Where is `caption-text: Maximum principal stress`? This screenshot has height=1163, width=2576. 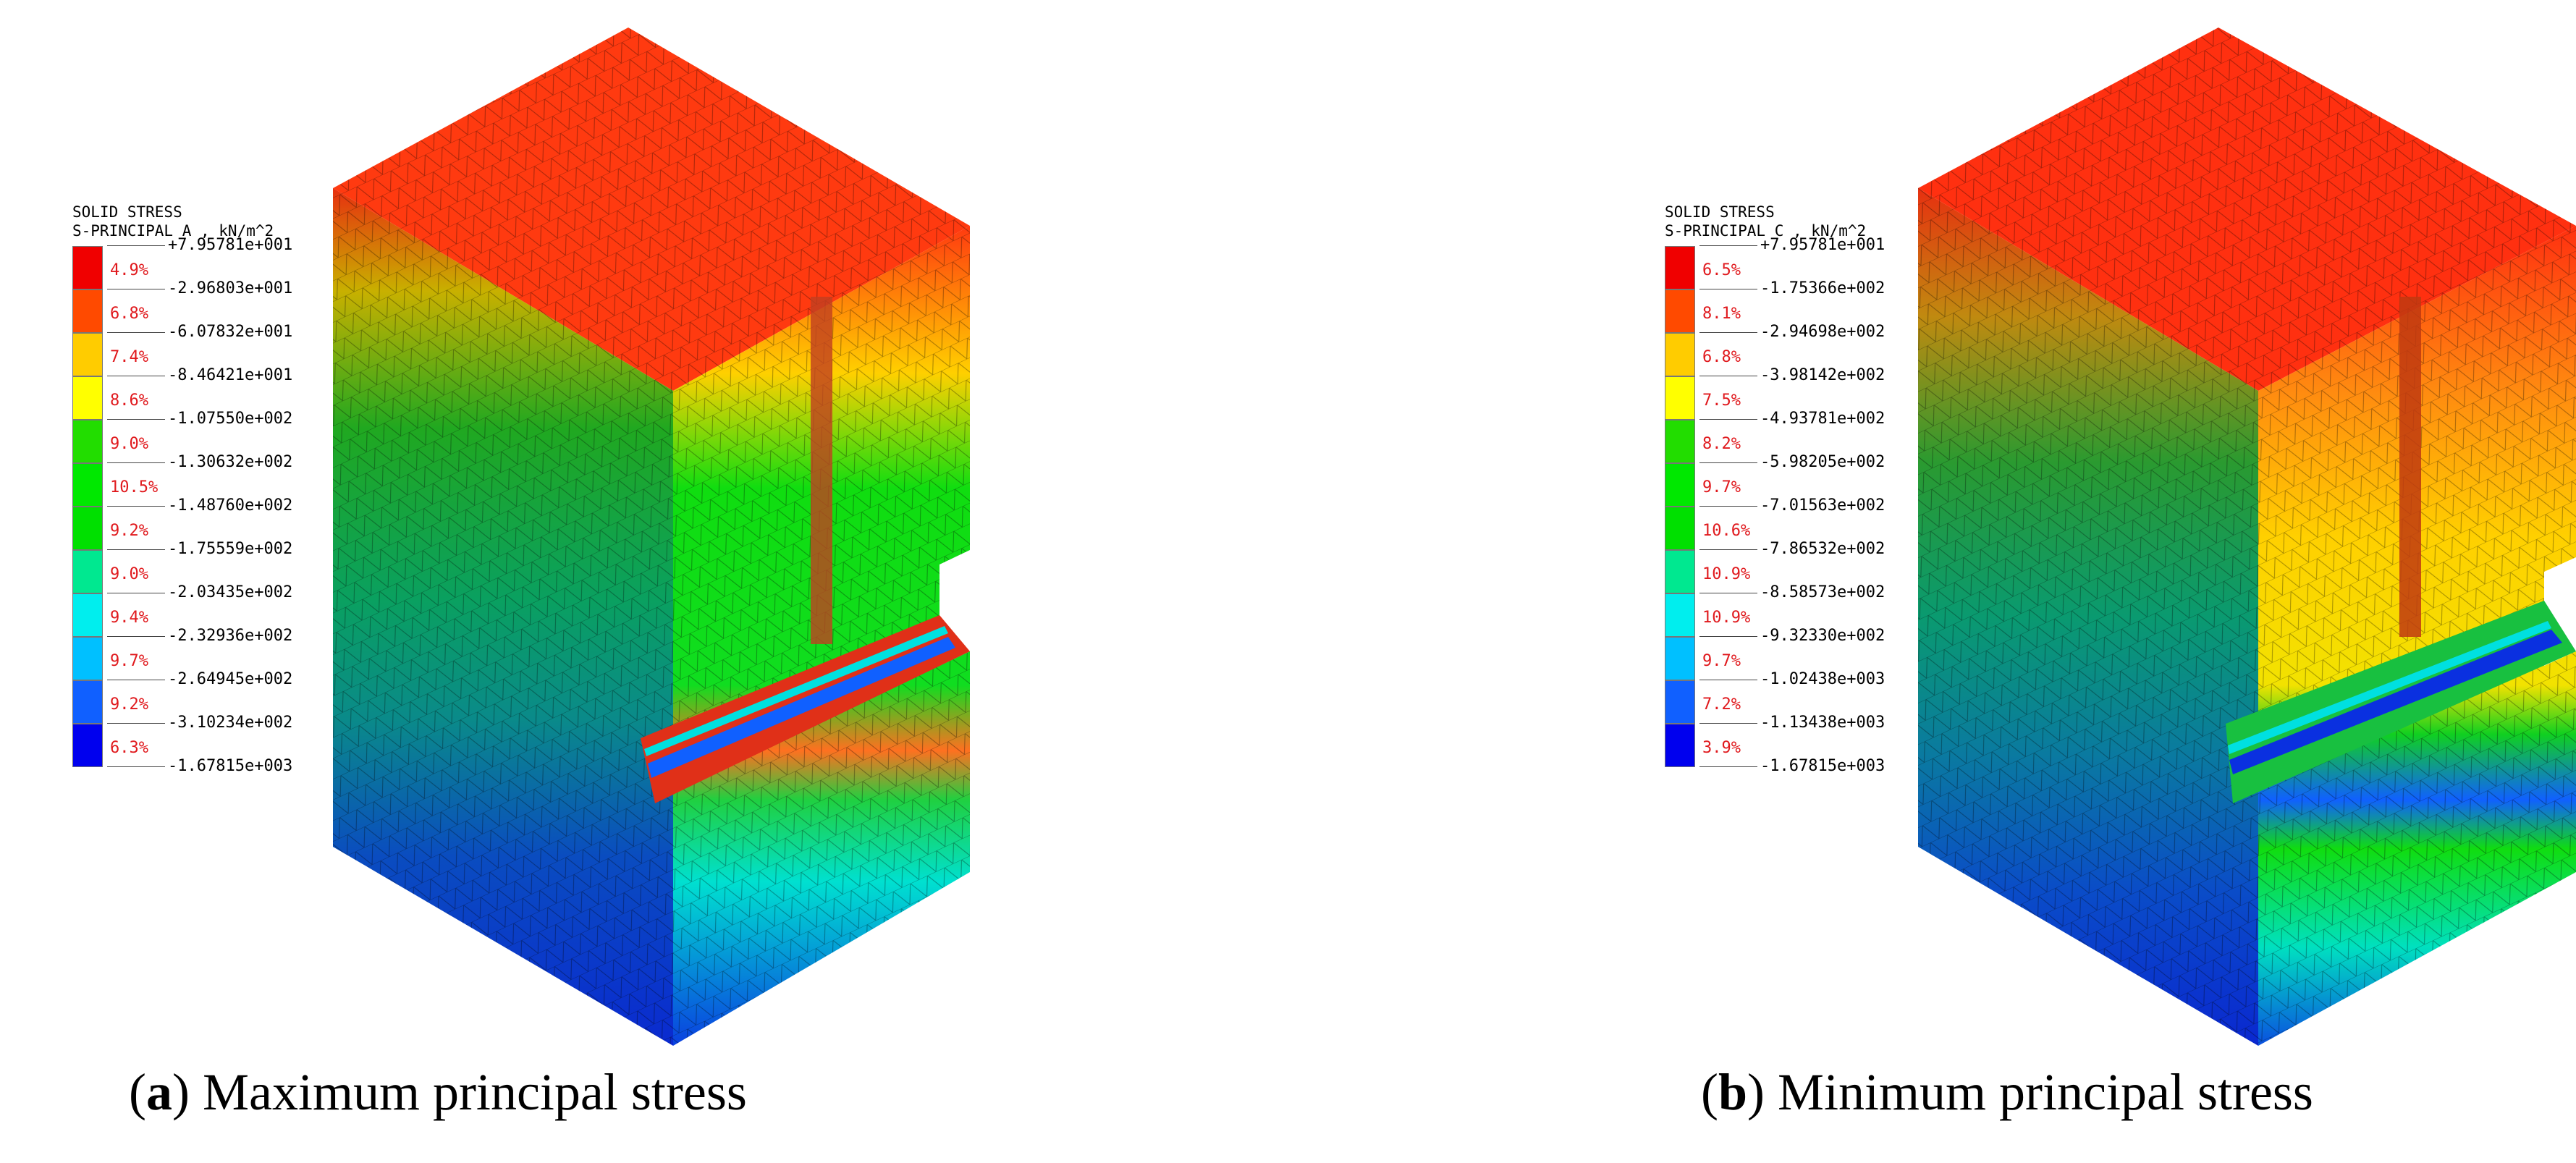
caption-text: Maximum principal stress is located at coordinates (468, 1092).